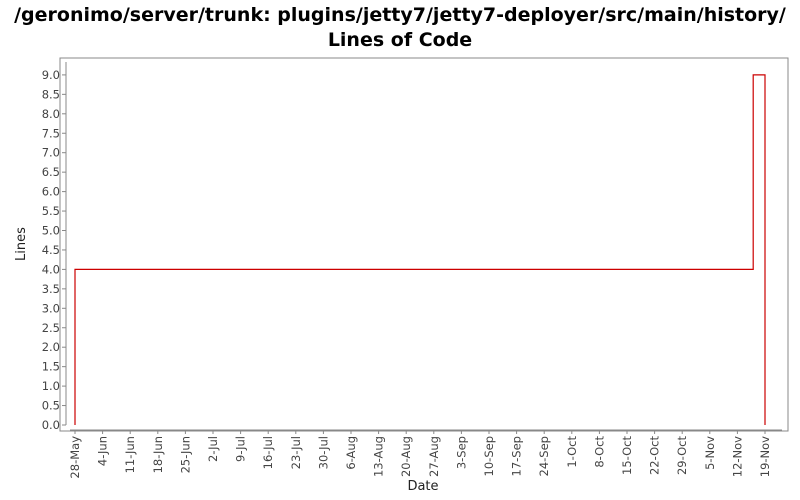 This screenshot has height=500, width=800. What do you see at coordinates (51, 172) in the screenshot?
I see `y-tick-label: 6.5` at bounding box center [51, 172].